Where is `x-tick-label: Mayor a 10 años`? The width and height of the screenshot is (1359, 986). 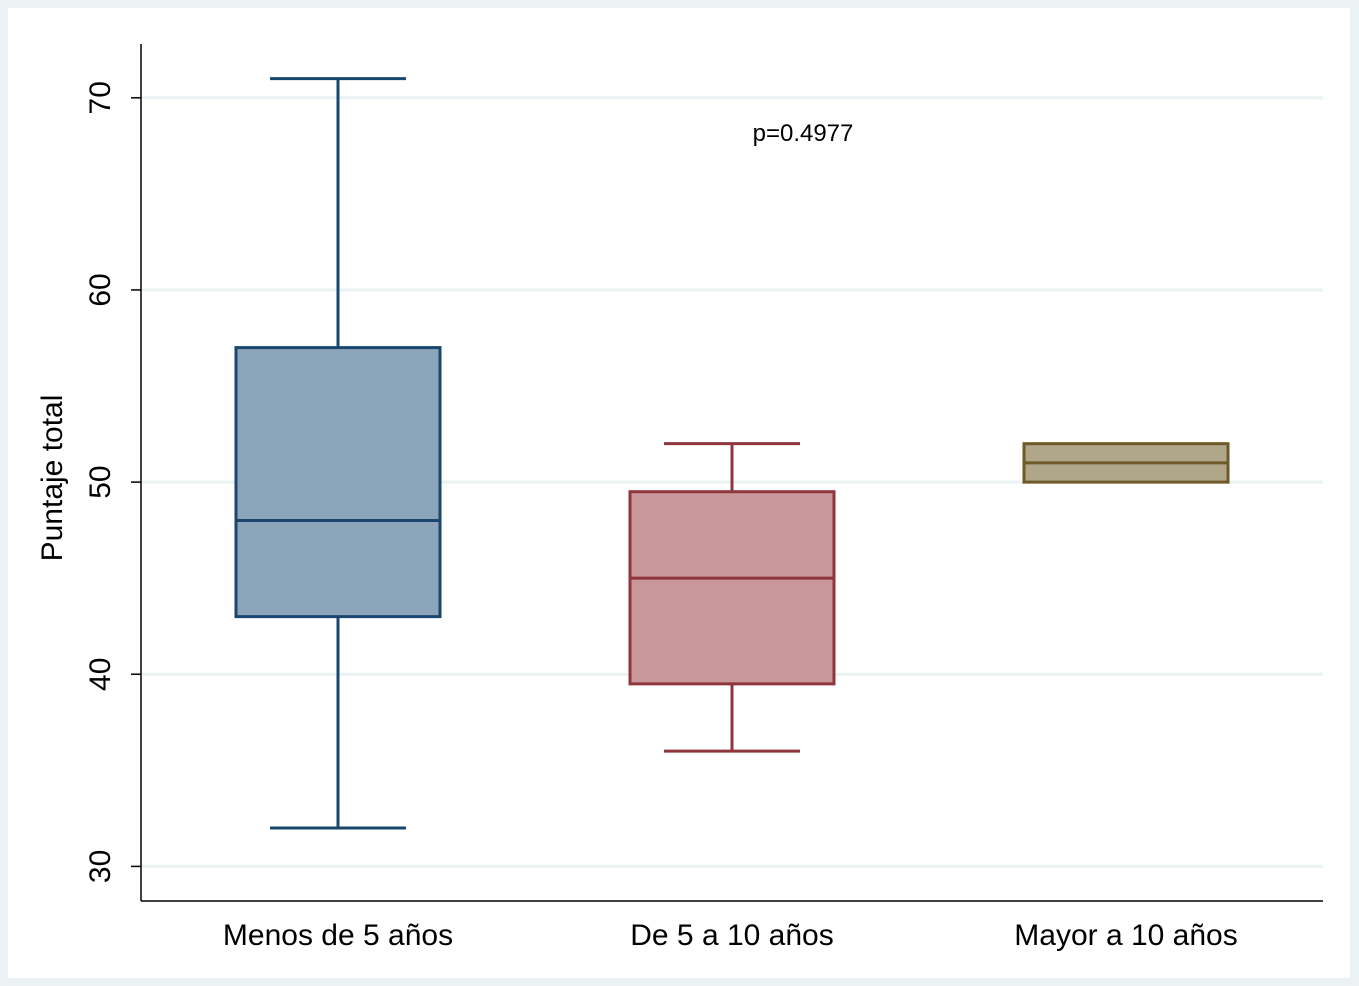 x-tick-label: Mayor a 10 años is located at coordinates (1125, 935).